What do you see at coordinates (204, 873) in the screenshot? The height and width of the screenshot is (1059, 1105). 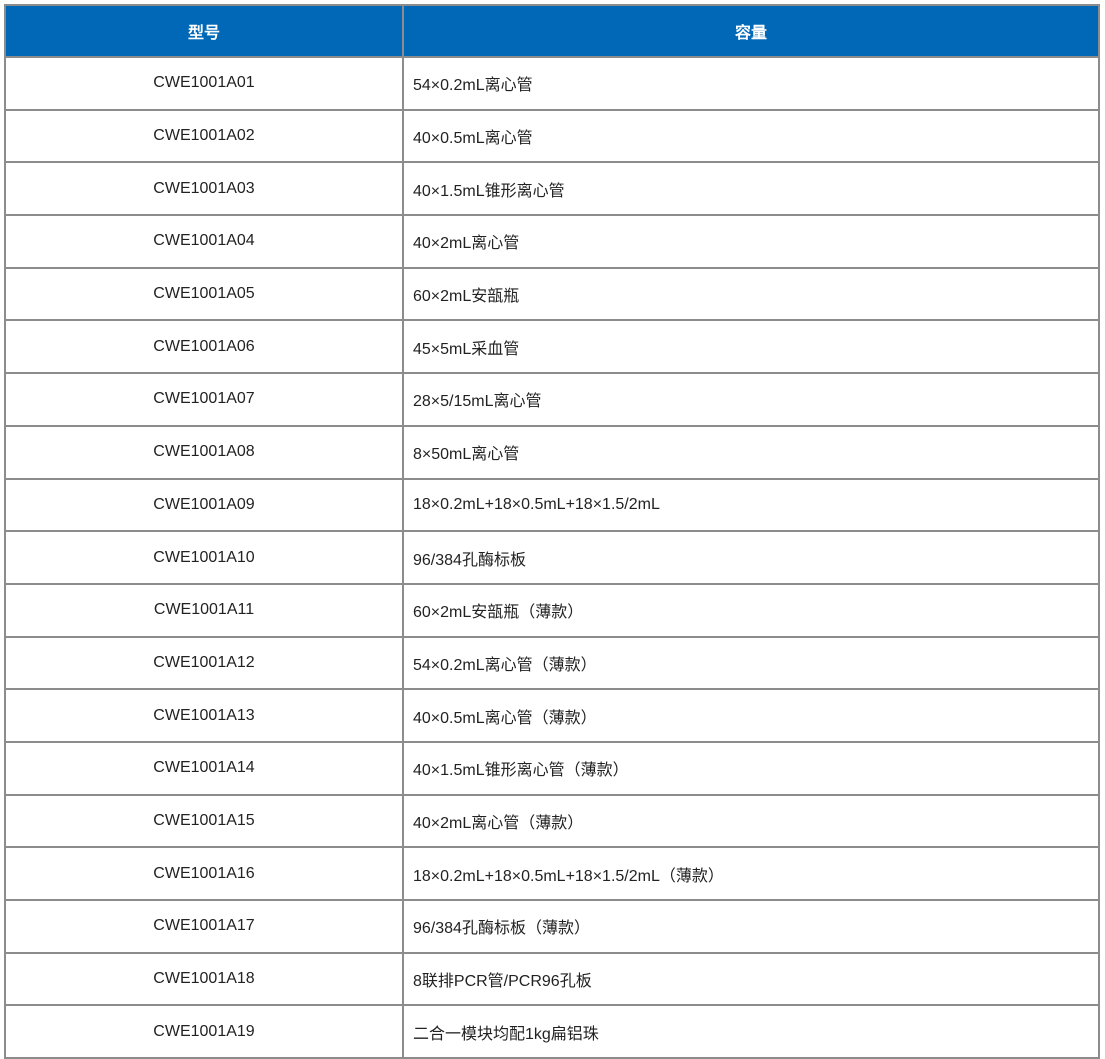 I see `model-cell: CWE1001A16` at bounding box center [204, 873].